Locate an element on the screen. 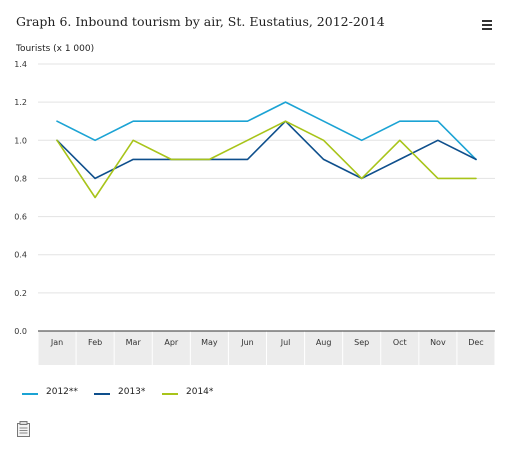 The height and width of the screenshot is (469, 526). x-tick-label: Oct is located at coordinates (400, 342).